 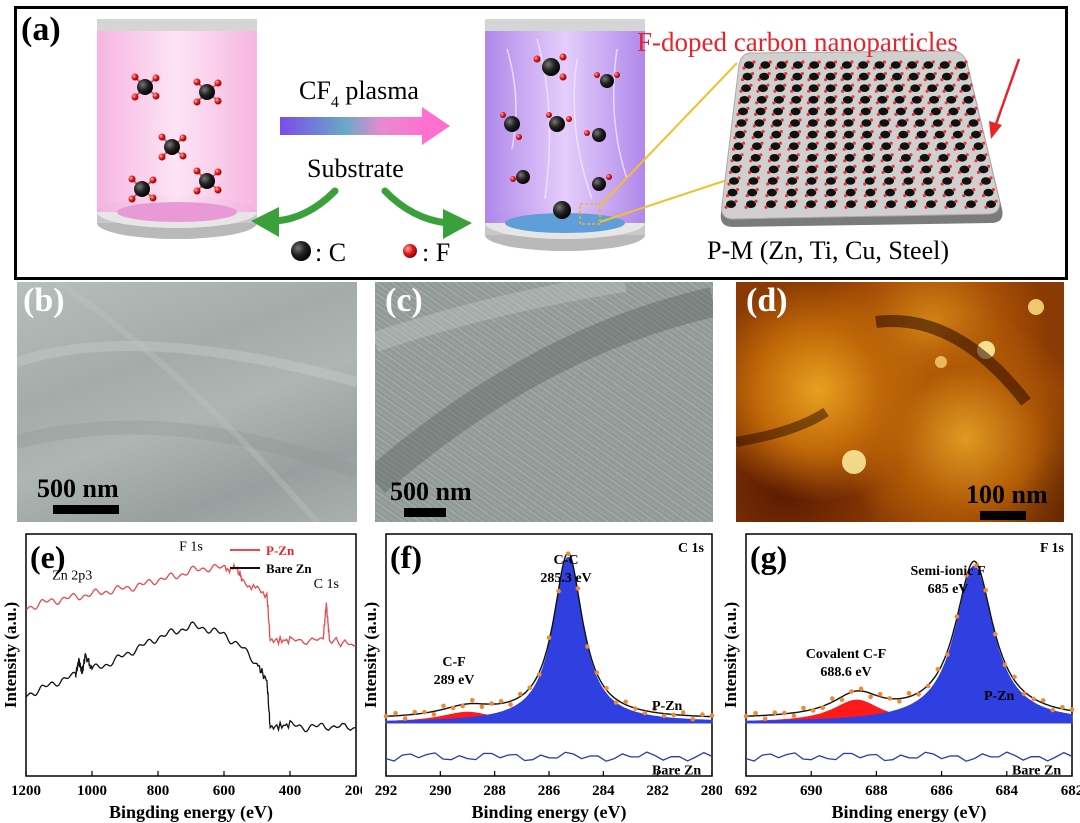 I want to click on peak-annotation-2: C 1s, so click(x=326, y=584).